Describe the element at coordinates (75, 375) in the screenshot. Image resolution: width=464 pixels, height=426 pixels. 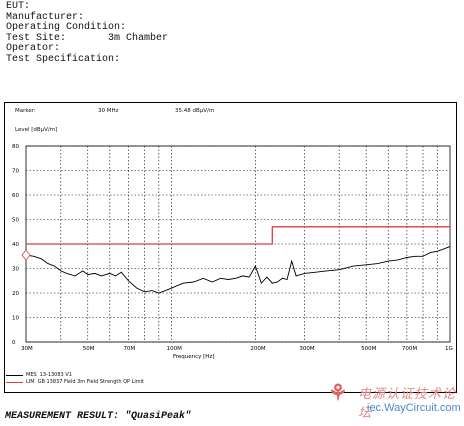
I see `legend-item-measurement: MES 13-13083 V1` at that location.